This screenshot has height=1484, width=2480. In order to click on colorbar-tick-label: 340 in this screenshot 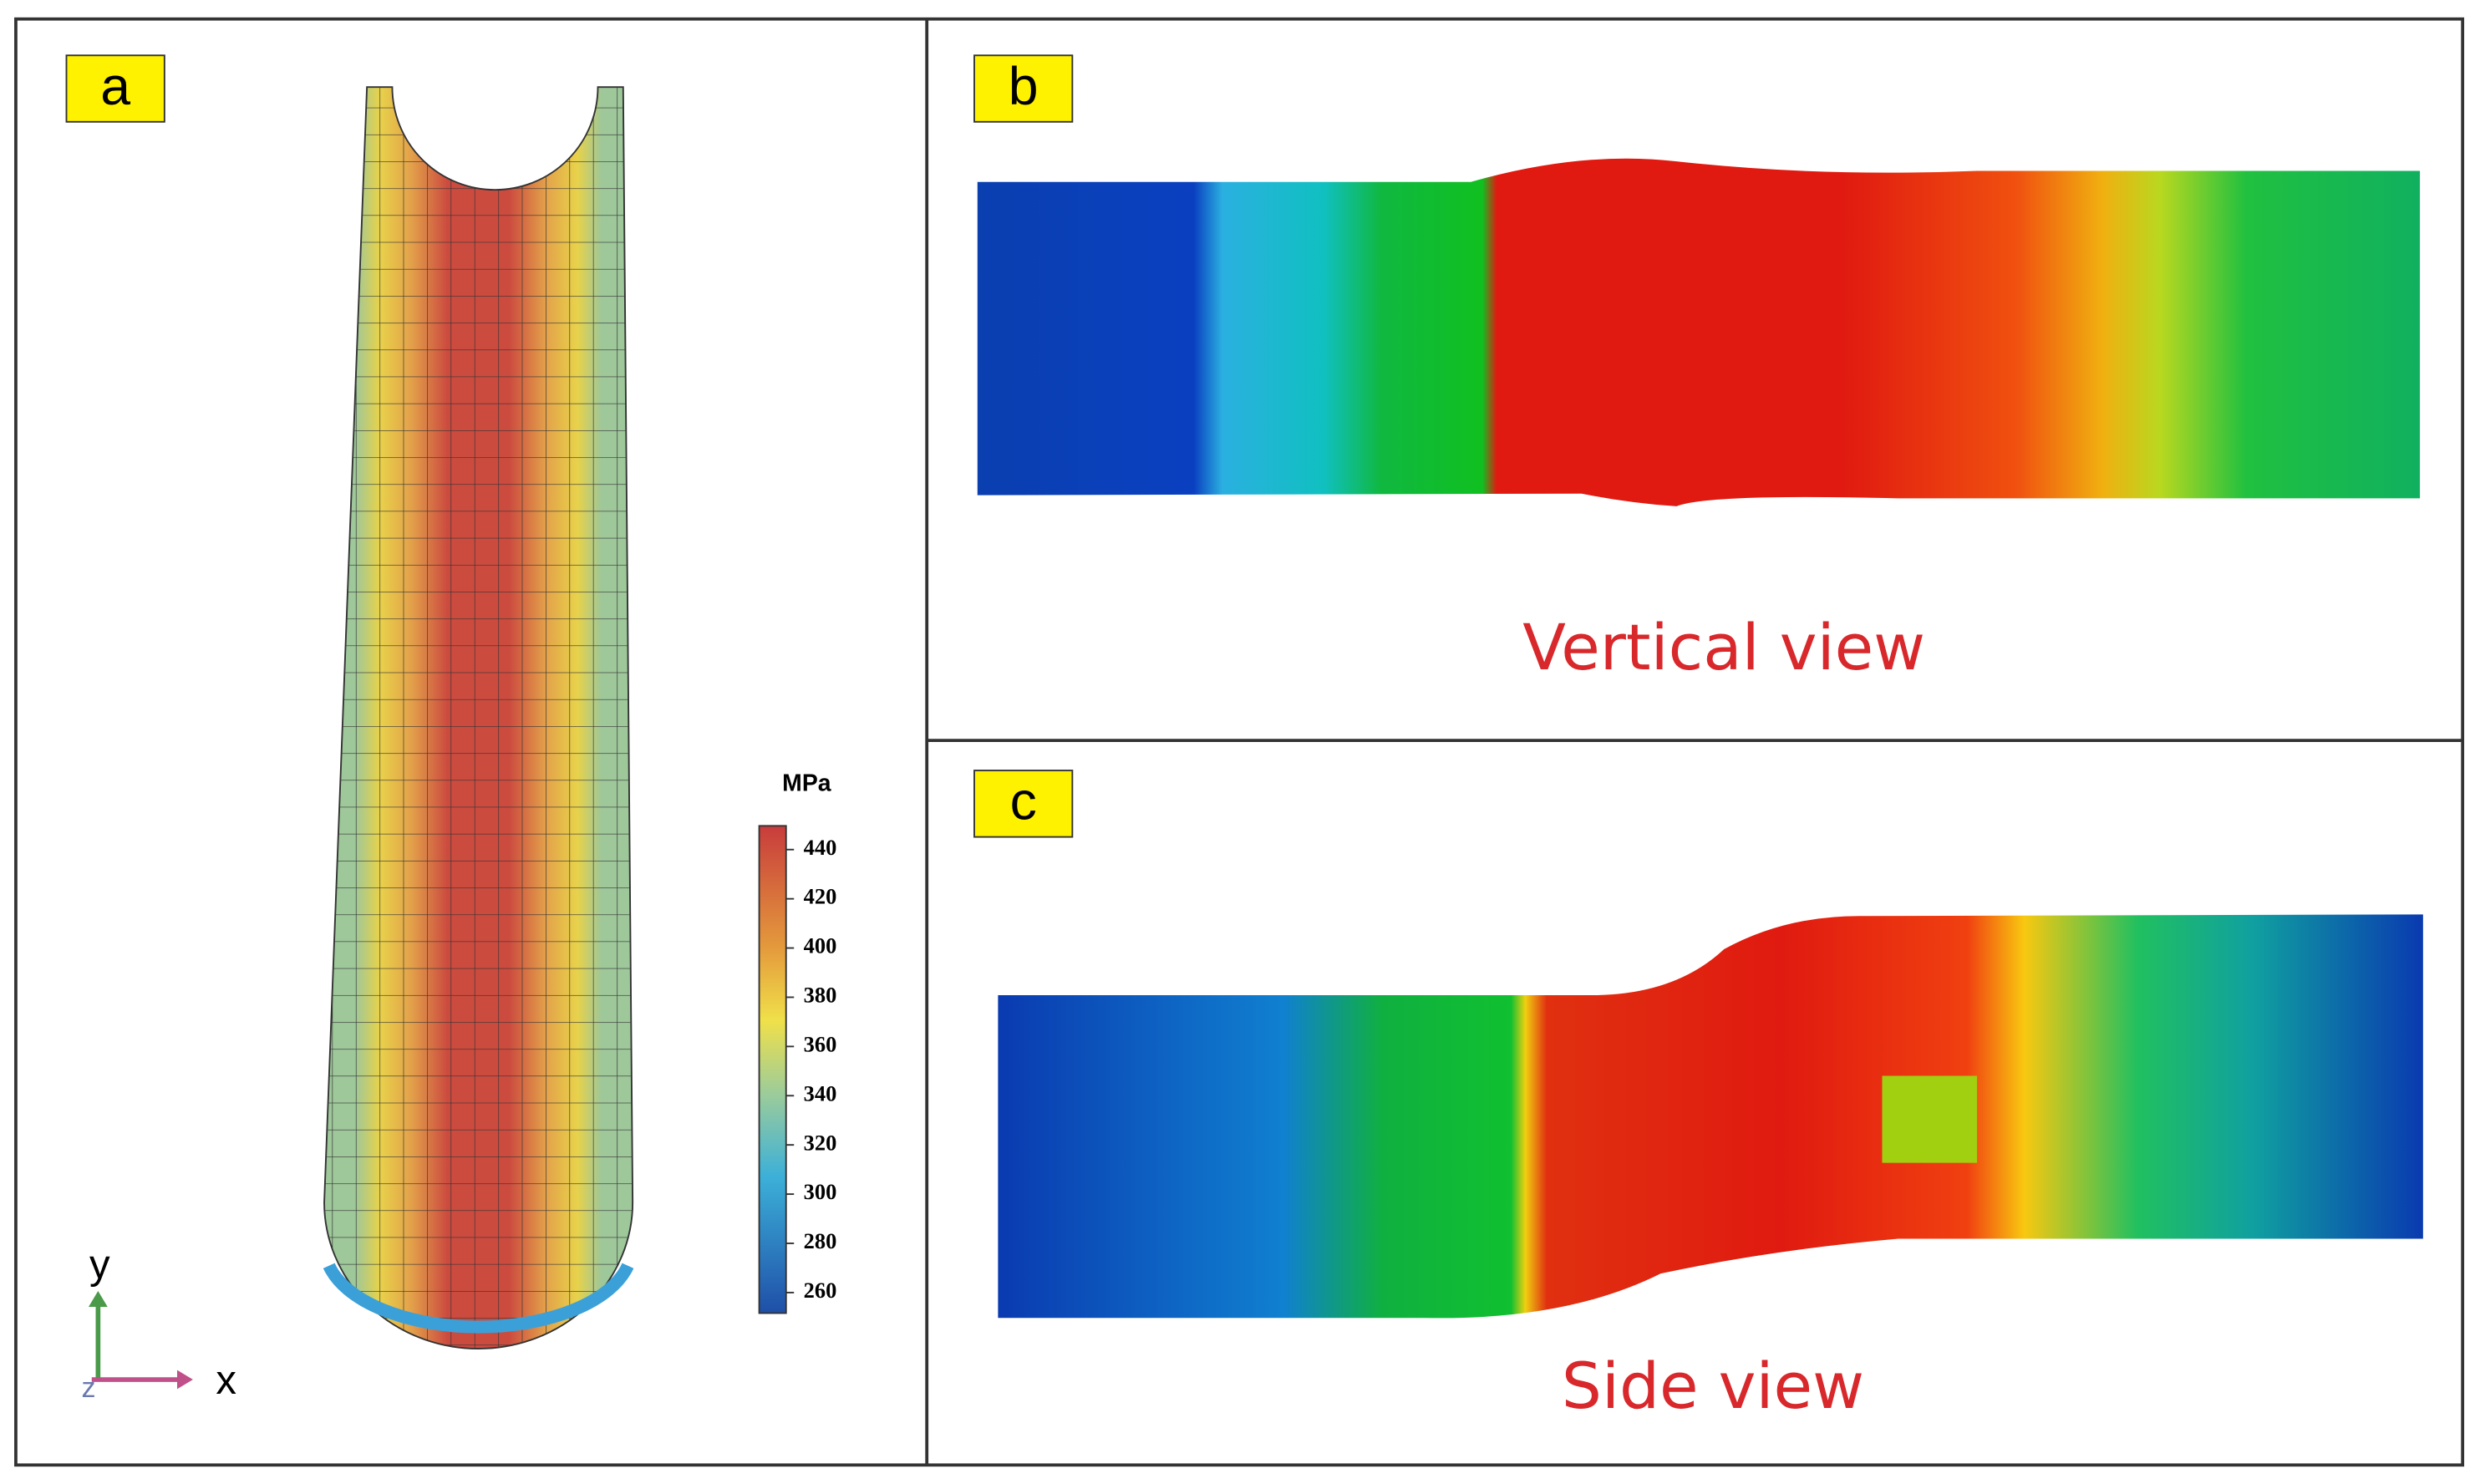, I will do `click(820, 1092)`.